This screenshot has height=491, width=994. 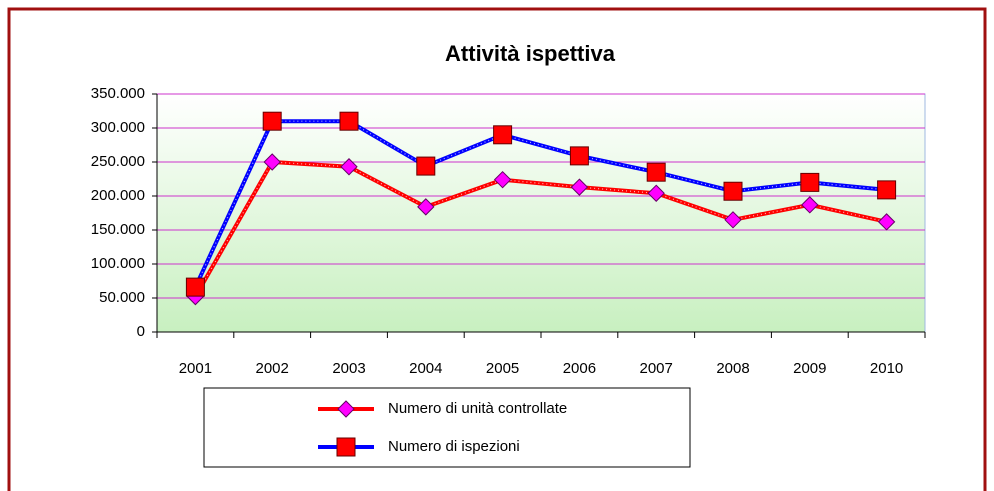 I want to click on y-tick-label: 350.000, so click(x=118, y=93).